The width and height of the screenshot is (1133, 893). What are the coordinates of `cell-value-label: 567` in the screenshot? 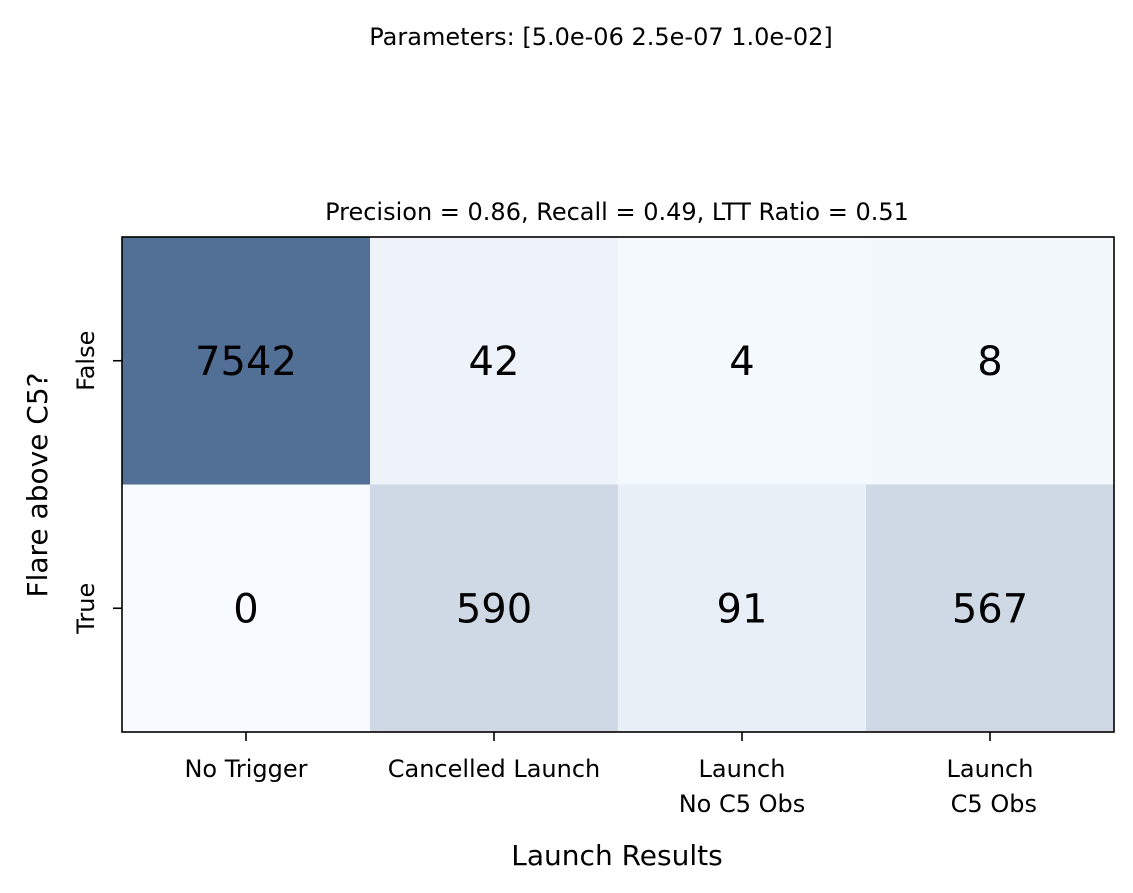 It's located at (990, 609).